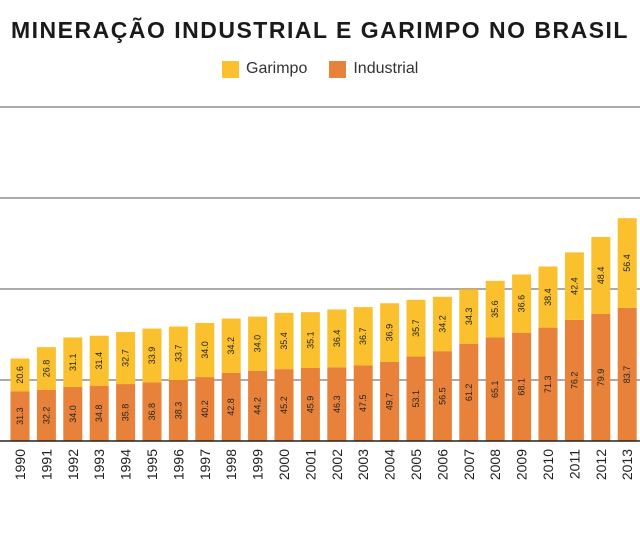  I want to click on year-tick-label: 2008, so click(495, 464).